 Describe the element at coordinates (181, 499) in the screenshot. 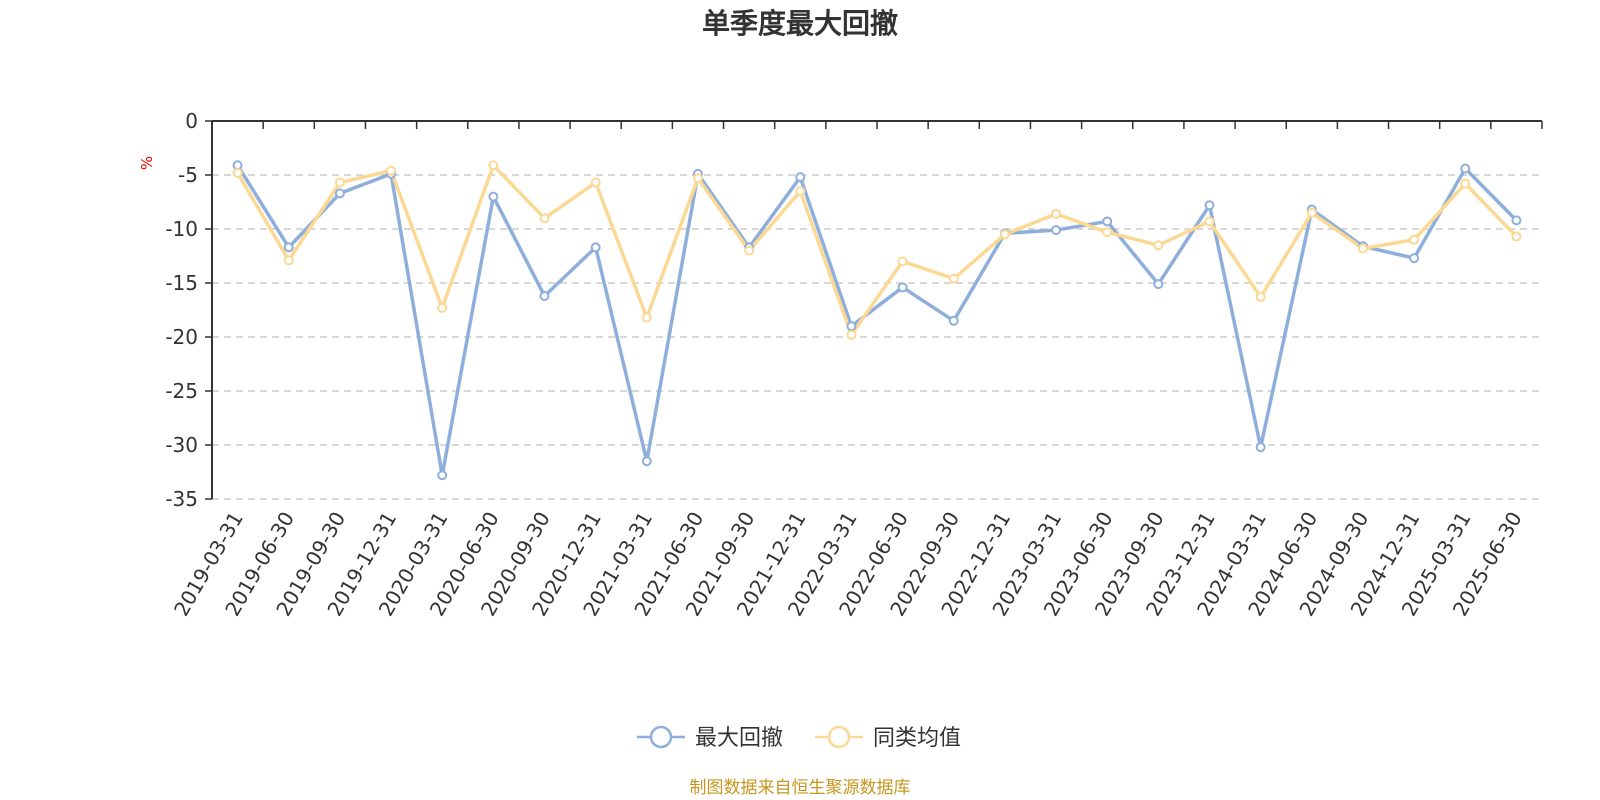

I see `y-tick-label: -35` at that location.